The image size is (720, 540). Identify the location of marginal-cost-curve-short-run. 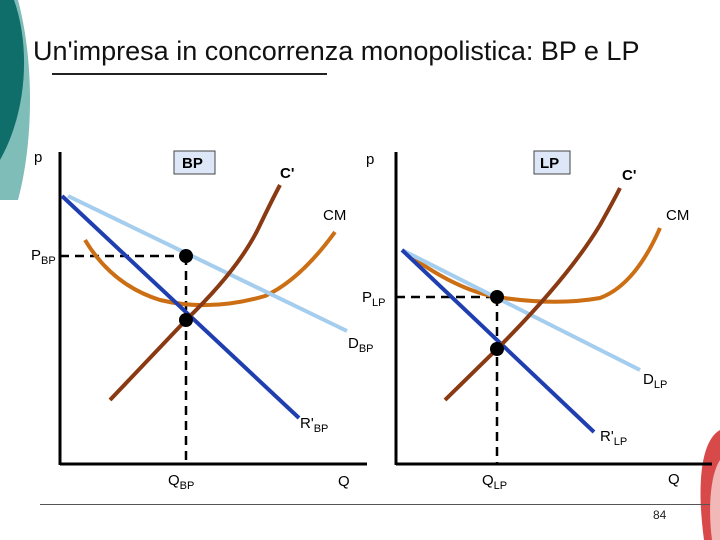
(195, 293).